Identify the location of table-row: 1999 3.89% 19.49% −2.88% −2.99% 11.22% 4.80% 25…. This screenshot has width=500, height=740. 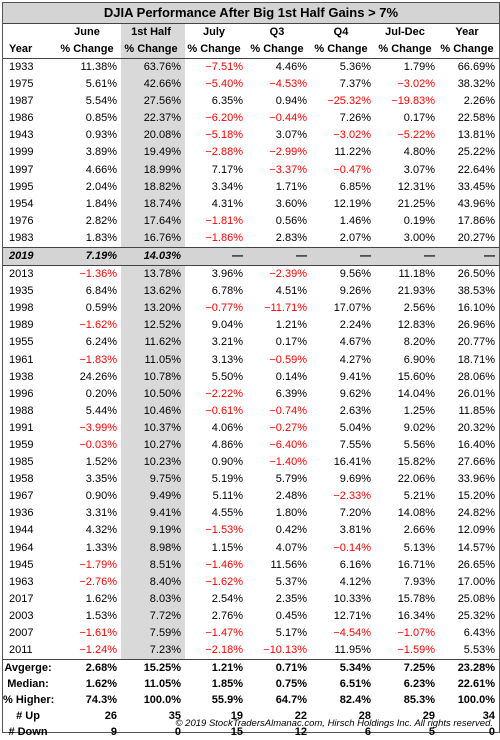
(251, 153).